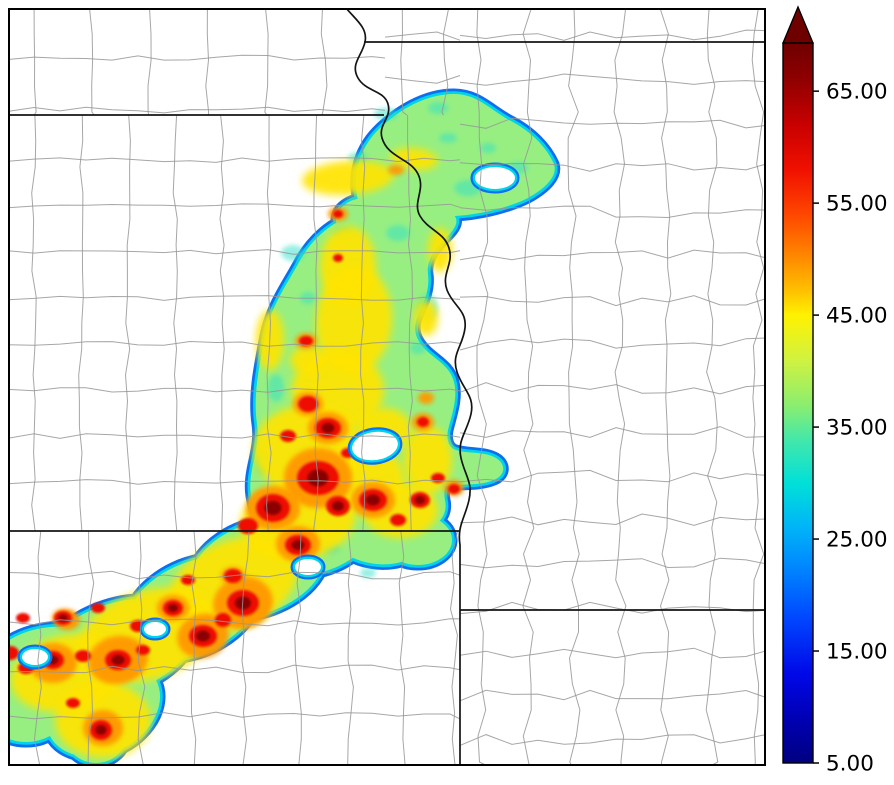  Describe the element at coordinates (857, 428) in the screenshot. I see `colorbar-tick-label: 35.00` at that location.